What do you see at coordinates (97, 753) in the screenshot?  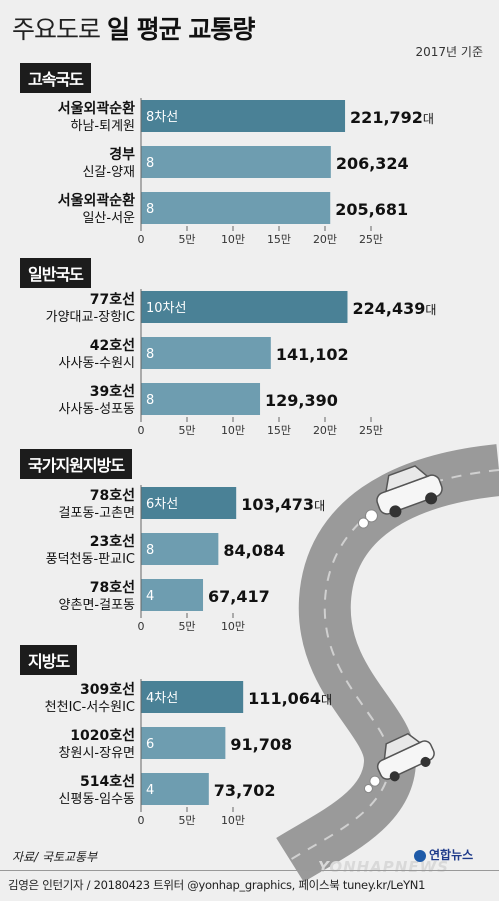 I see `category-label-sub: 창원시-장유면` at bounding box center [97, 753].